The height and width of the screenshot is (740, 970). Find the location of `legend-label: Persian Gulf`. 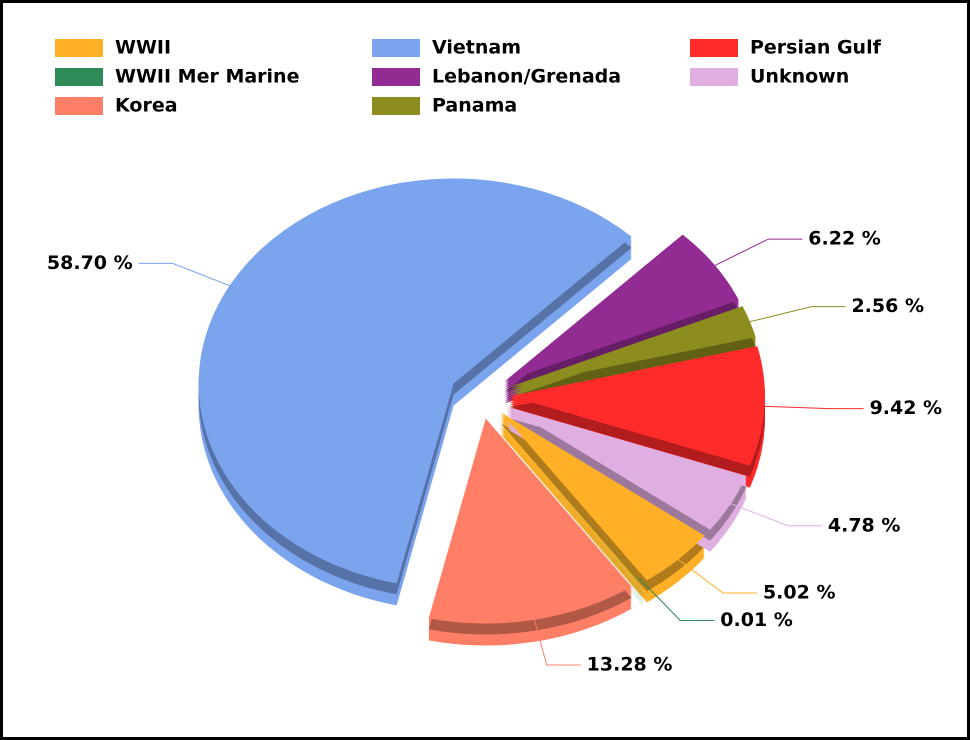

legend-label: Persian Gulf is located at coordinates (816, 48).